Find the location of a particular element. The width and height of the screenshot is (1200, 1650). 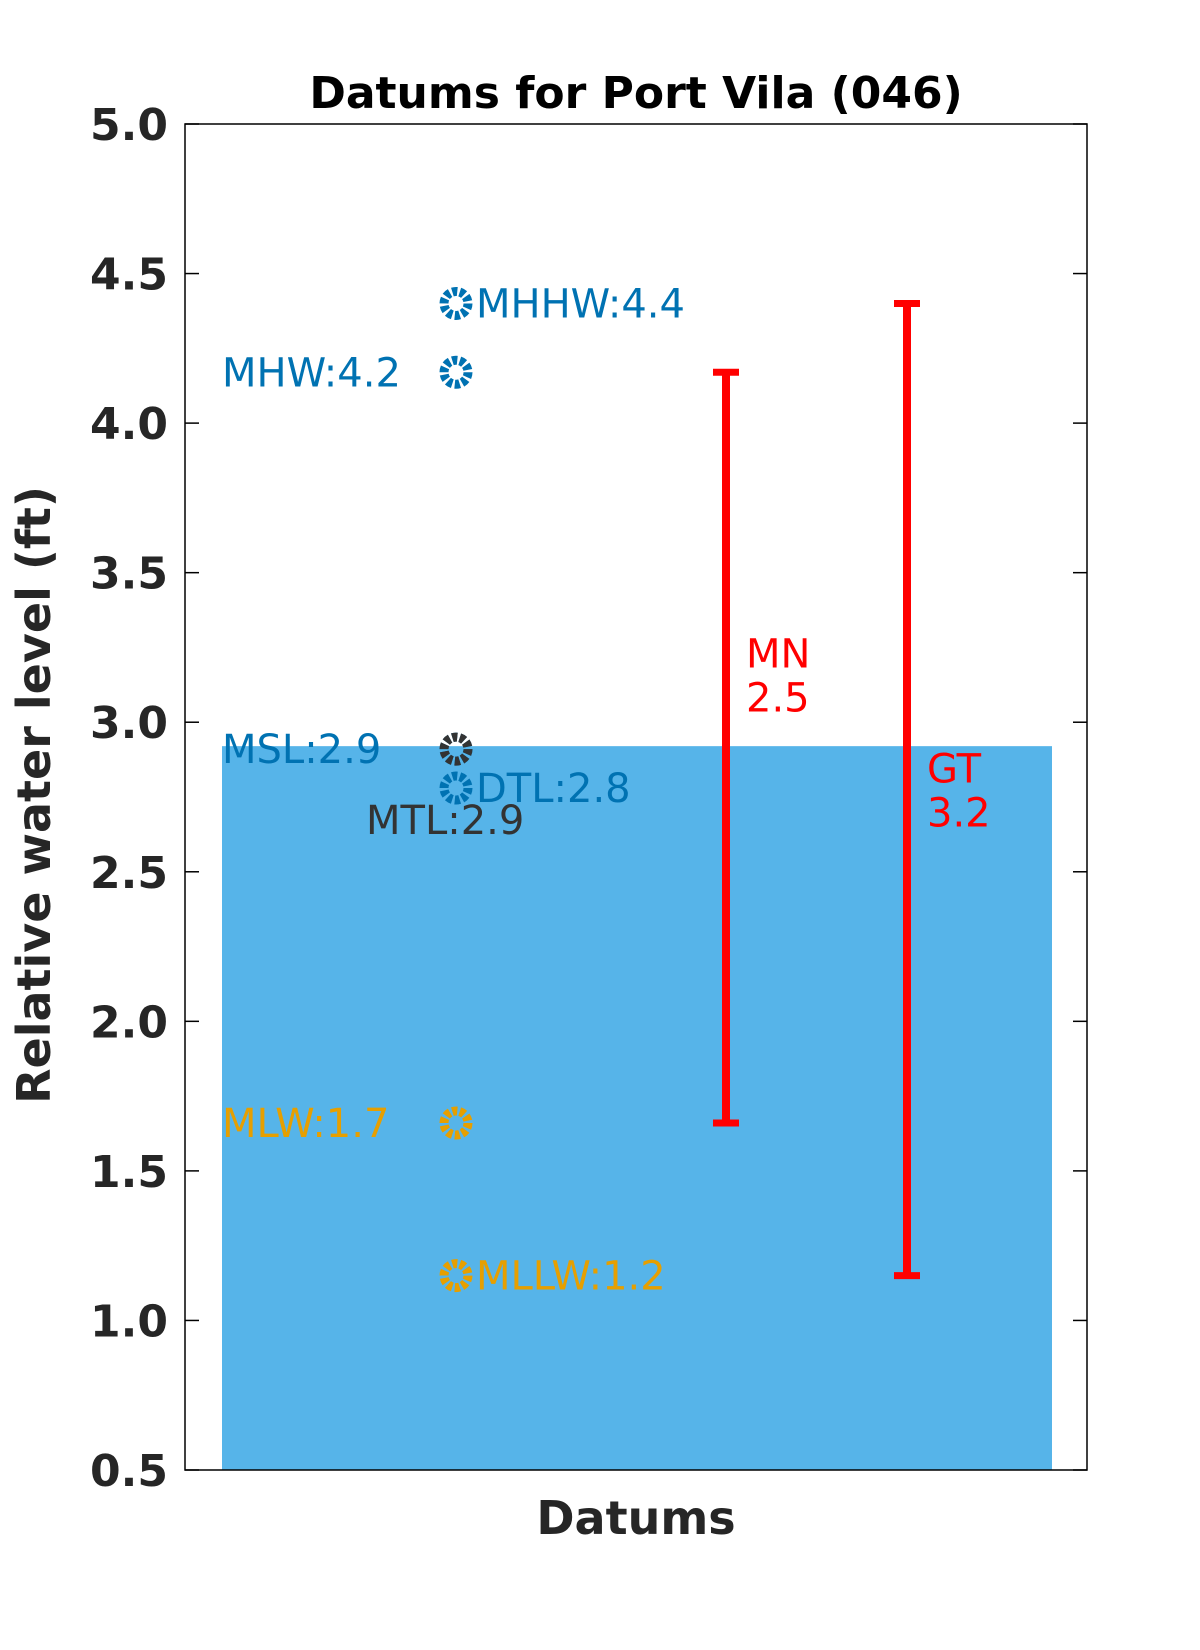

datum-label-5: MLW:1.7 is located at coordinates (305, 1124).